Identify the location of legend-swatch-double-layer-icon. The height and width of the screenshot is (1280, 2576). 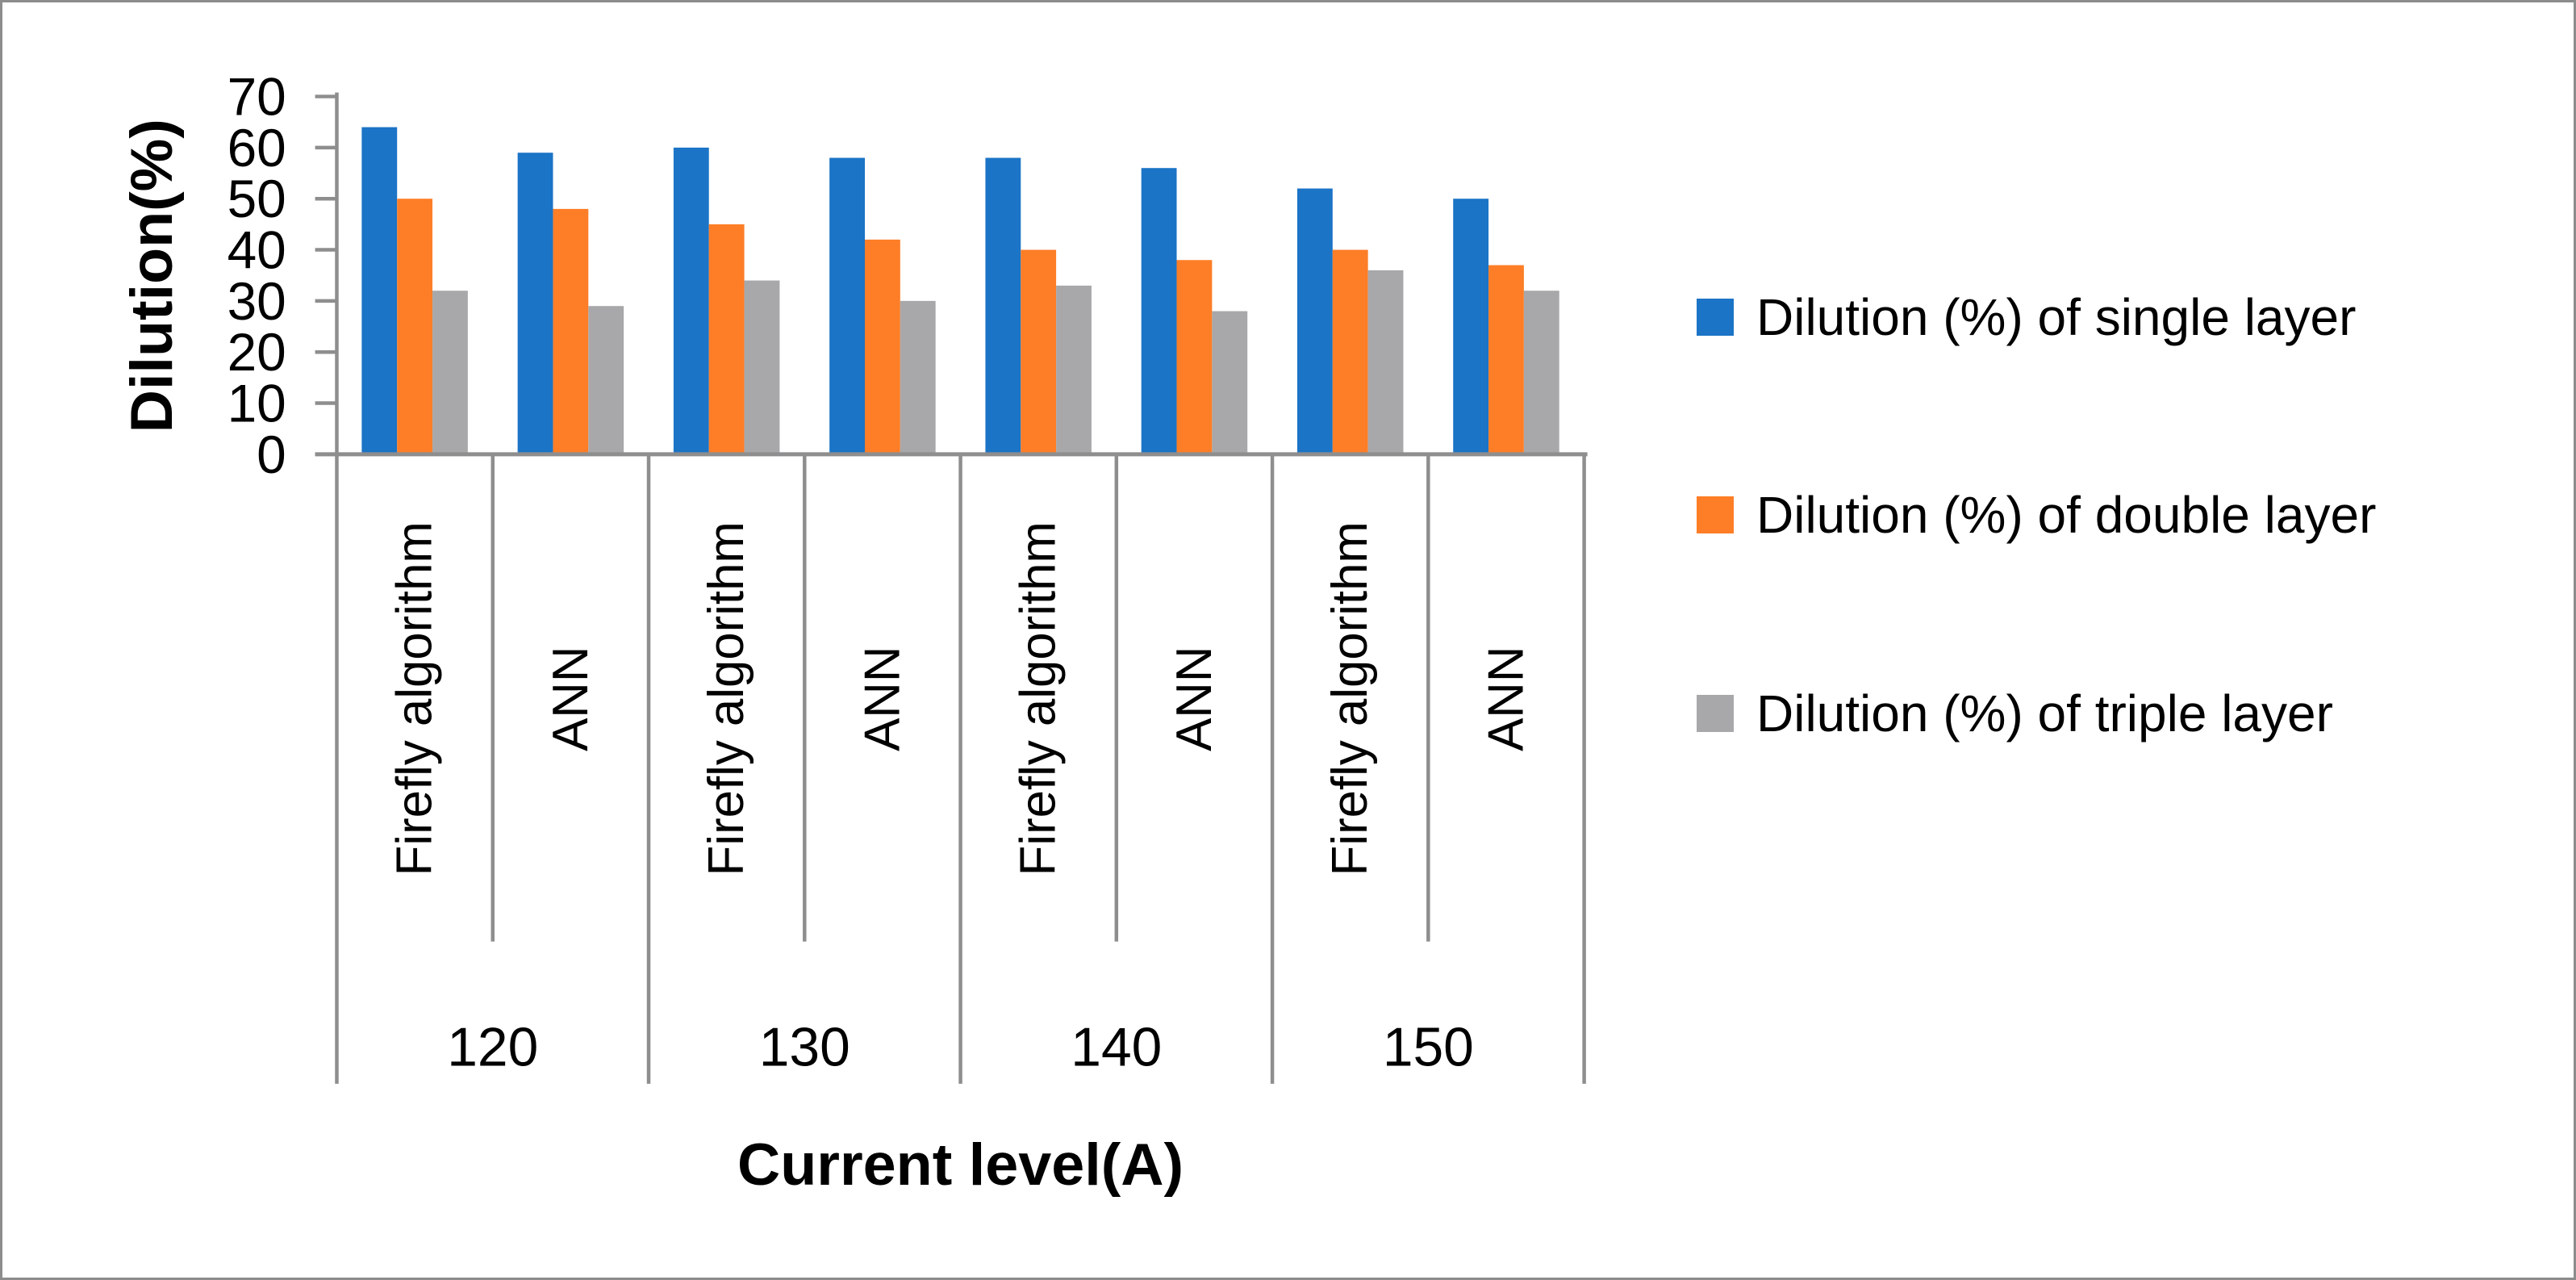
(1715, 514).